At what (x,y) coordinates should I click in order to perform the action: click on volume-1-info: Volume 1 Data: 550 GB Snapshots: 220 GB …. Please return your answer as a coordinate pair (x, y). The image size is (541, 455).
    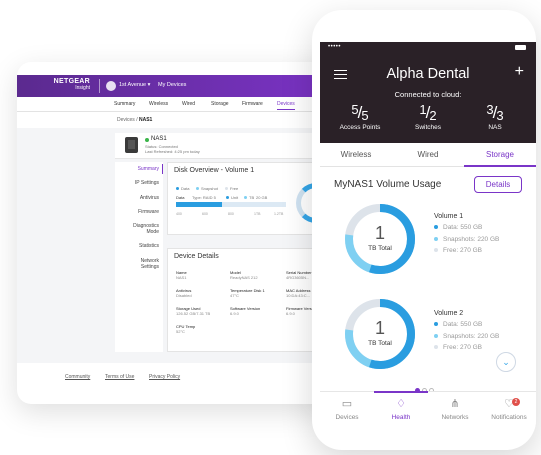
    Looking at the image, I should click on (466, 236).